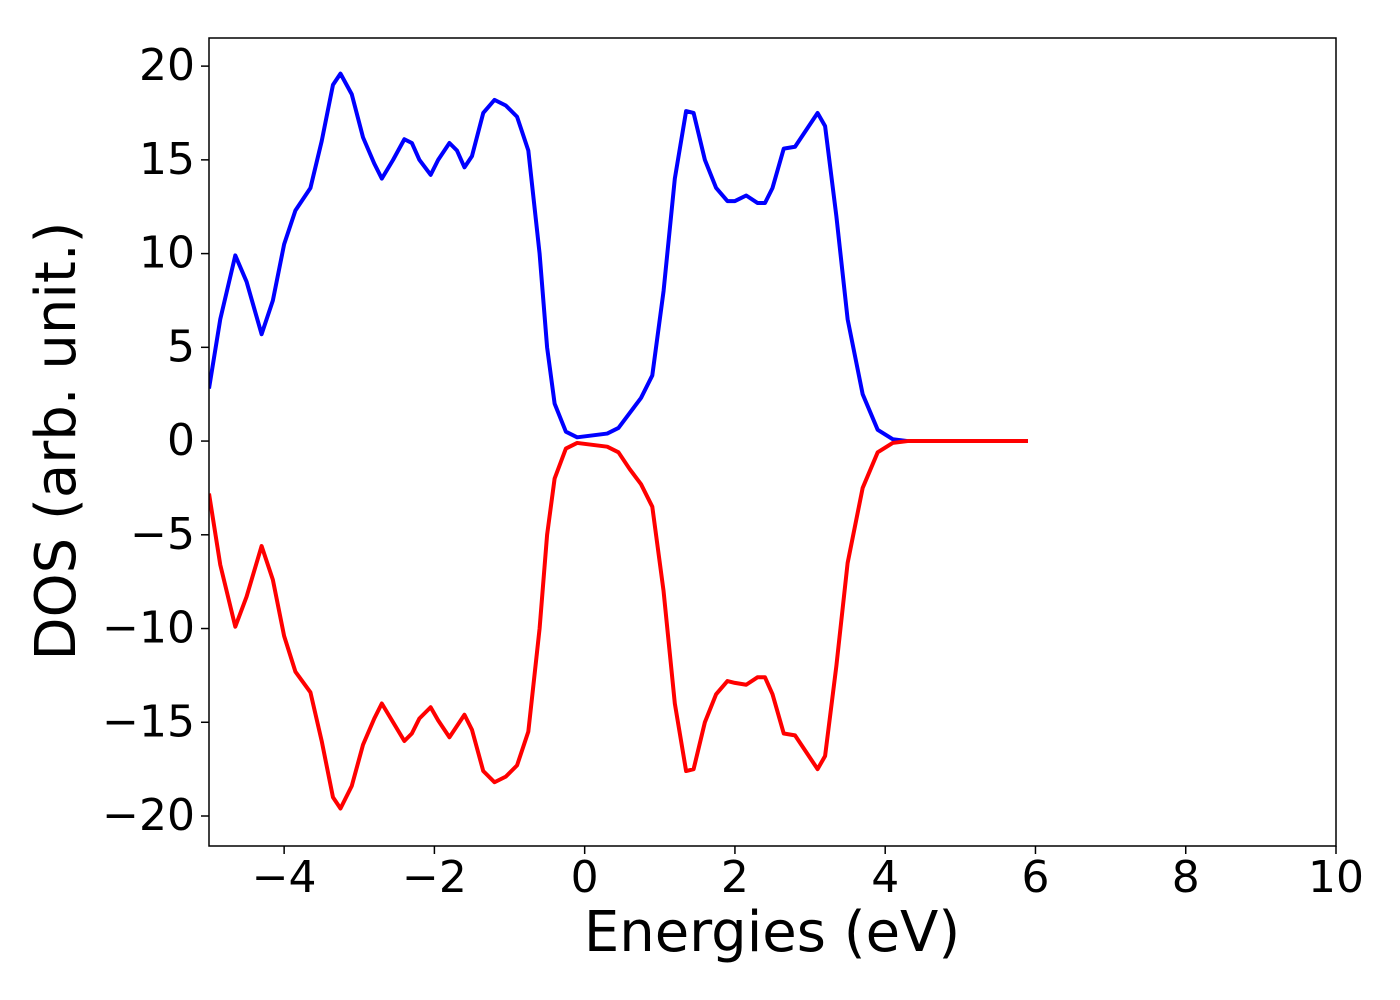 The image size is (1400, 1000). I want to click on y-tick-label: 20, so click(167, 65).